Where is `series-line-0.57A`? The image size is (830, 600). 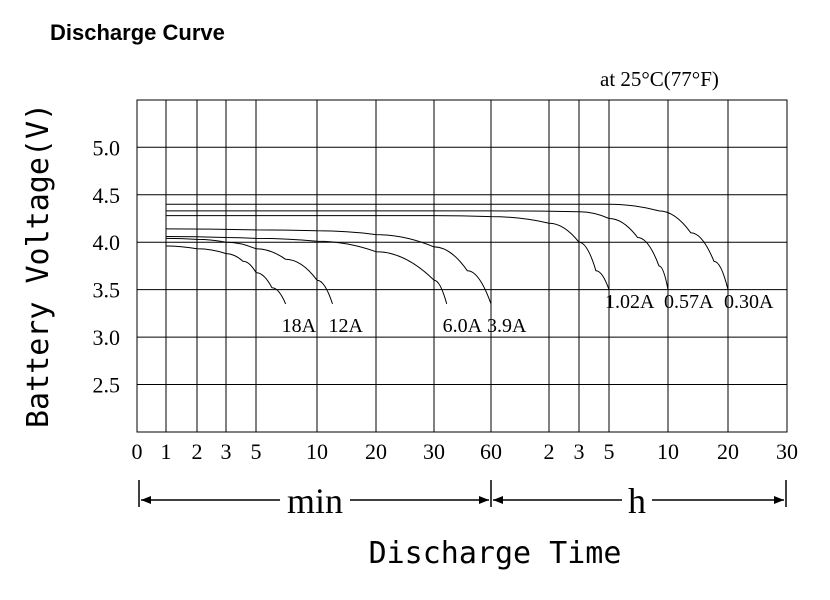 series-line-0.57A is located at coordinates (417, 250).